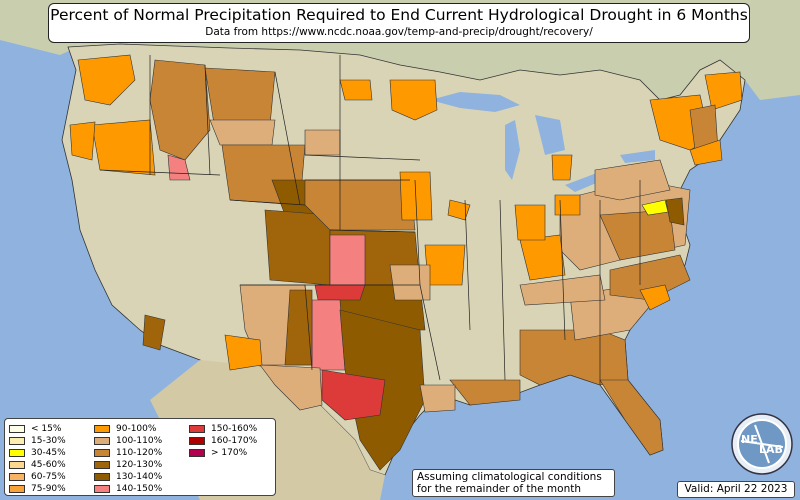 The image size is (800, 500). Describe the element at coordinates (106, 80) in the screenshot. I see `region-northwest` at that location.